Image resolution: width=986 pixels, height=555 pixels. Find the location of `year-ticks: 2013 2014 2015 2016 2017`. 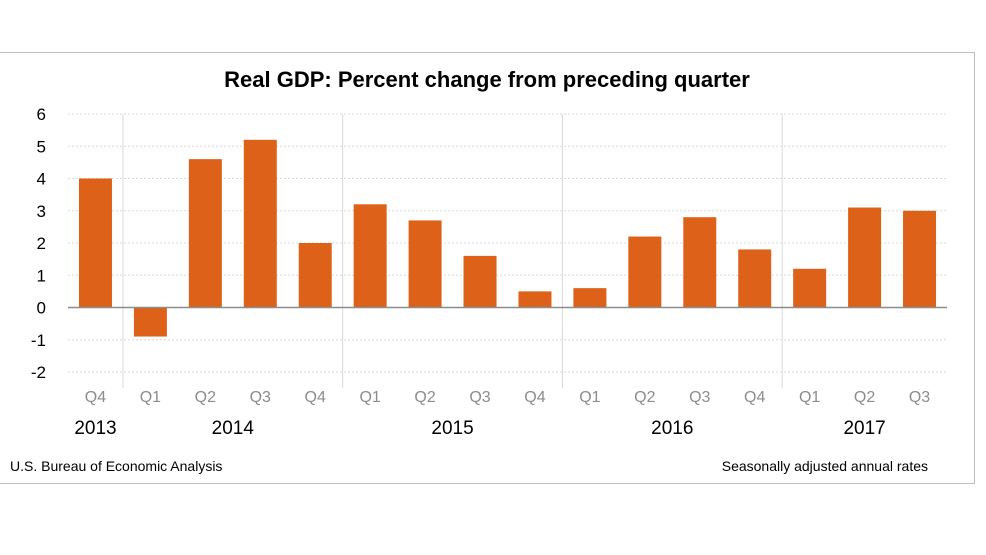

year-ticks: 2013 2014 2015 2016 2017 is located at coordinates (479, 428).